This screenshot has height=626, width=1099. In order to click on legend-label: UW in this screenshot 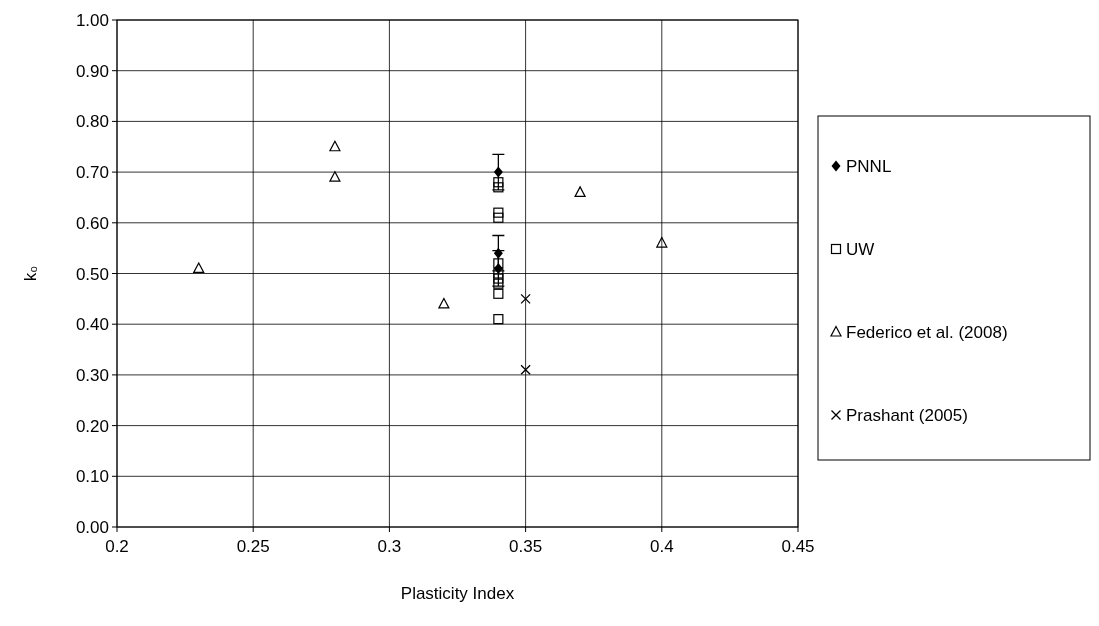, I will do `click(860, 249)`.